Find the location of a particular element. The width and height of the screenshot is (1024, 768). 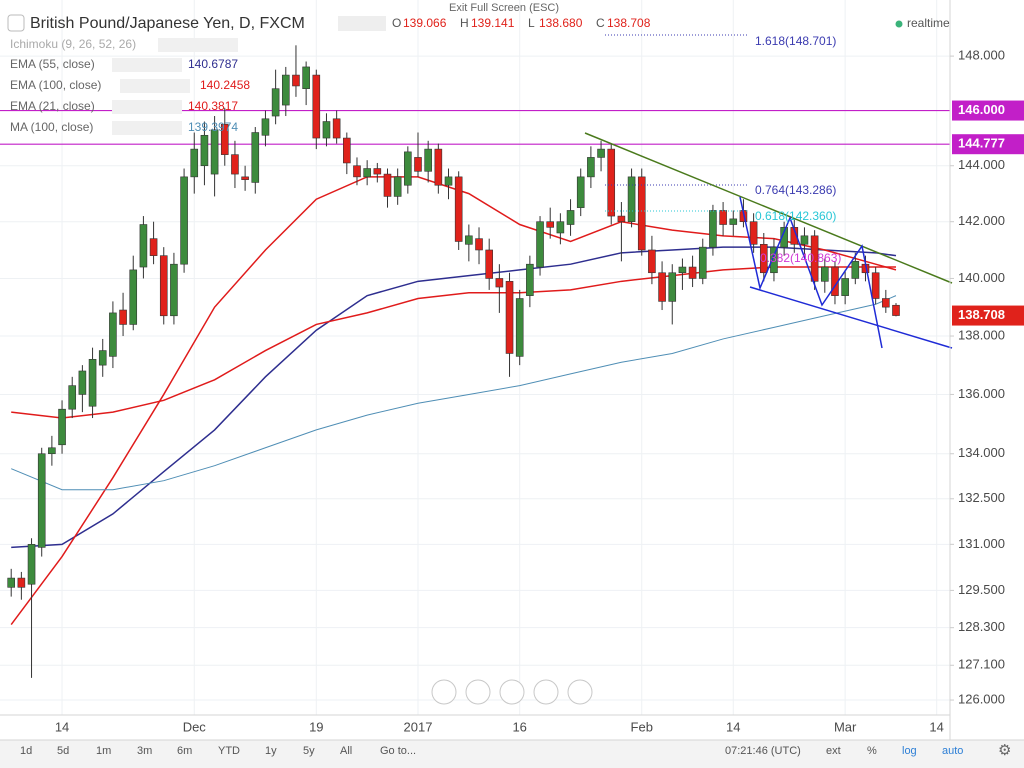

y-tick-label: 136.000 is located at coordinates (981, 393).